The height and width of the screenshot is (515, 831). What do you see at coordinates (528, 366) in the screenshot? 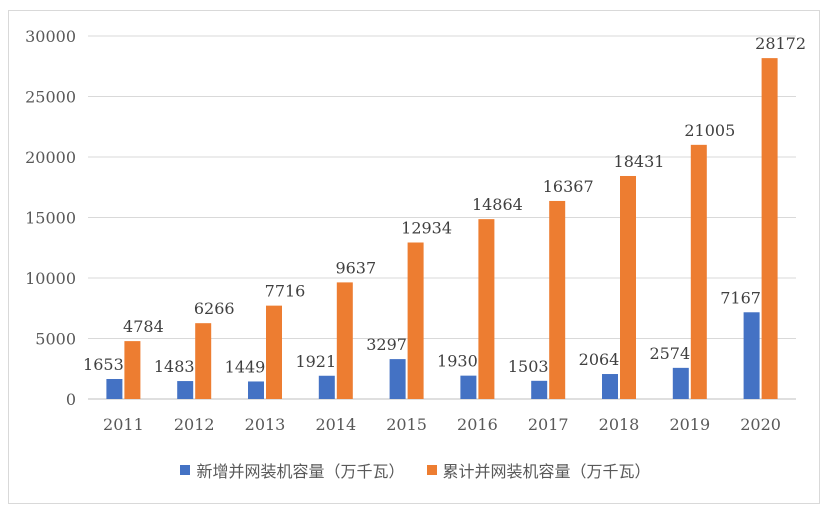
I see `data-label-new-capacity: 1503` at bounding box center [528, 366].